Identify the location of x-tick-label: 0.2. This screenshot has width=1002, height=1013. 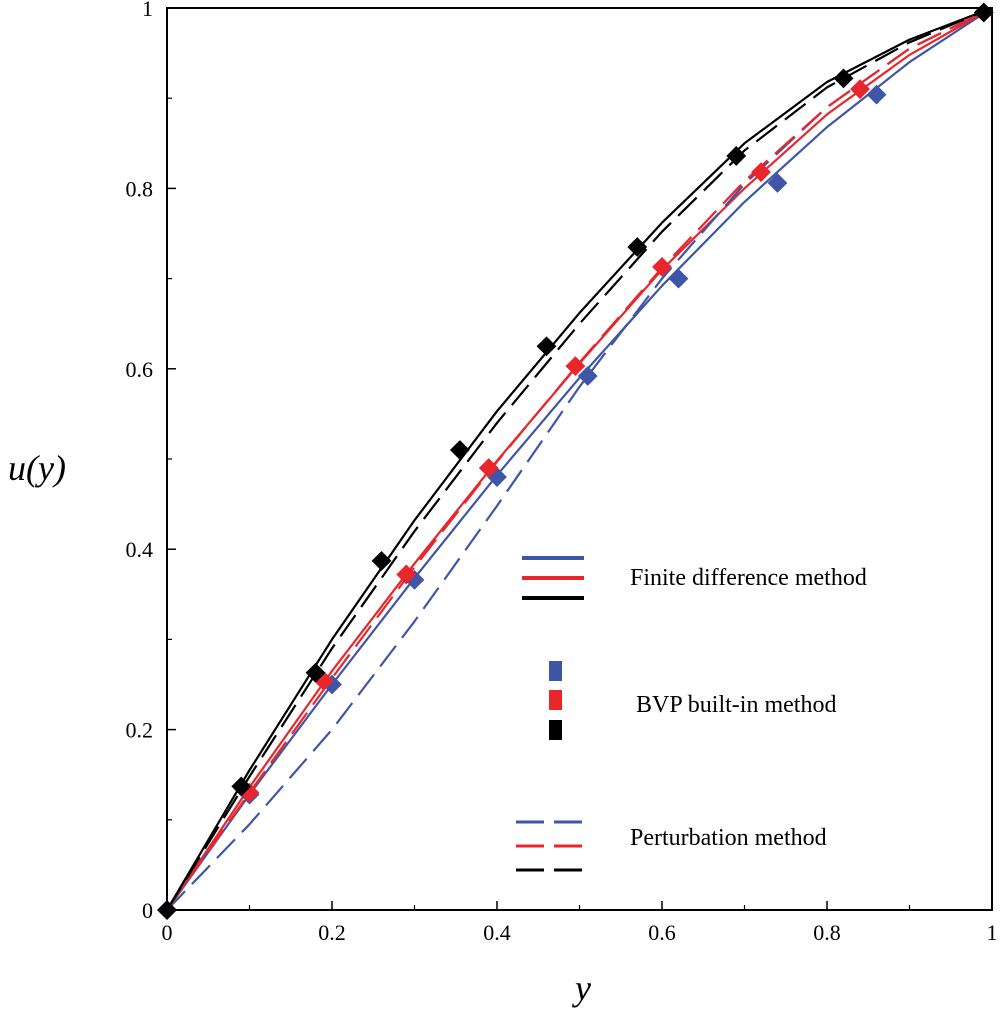
(332, 932).